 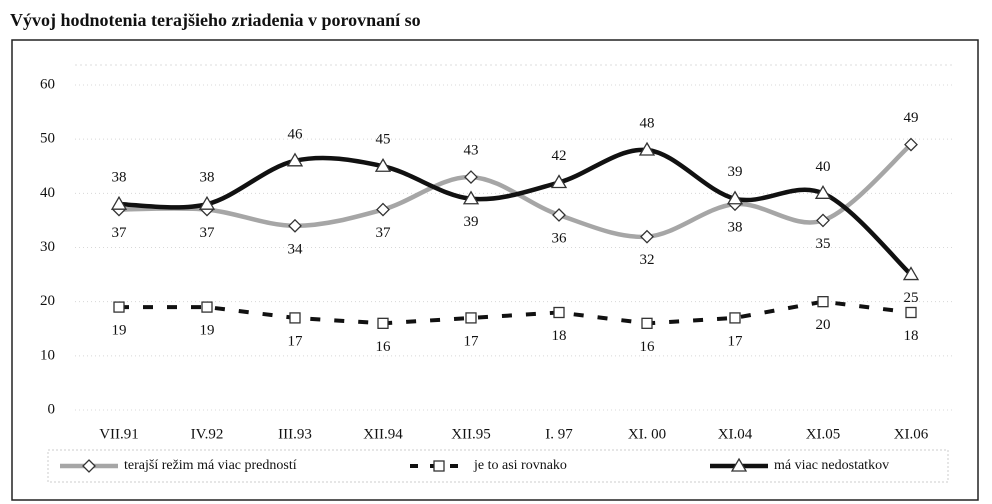 What do you see at coordinates (735, 434) in the screenshot?
I see `x-tick-label: XI.04` at bounding box center [735, 434].